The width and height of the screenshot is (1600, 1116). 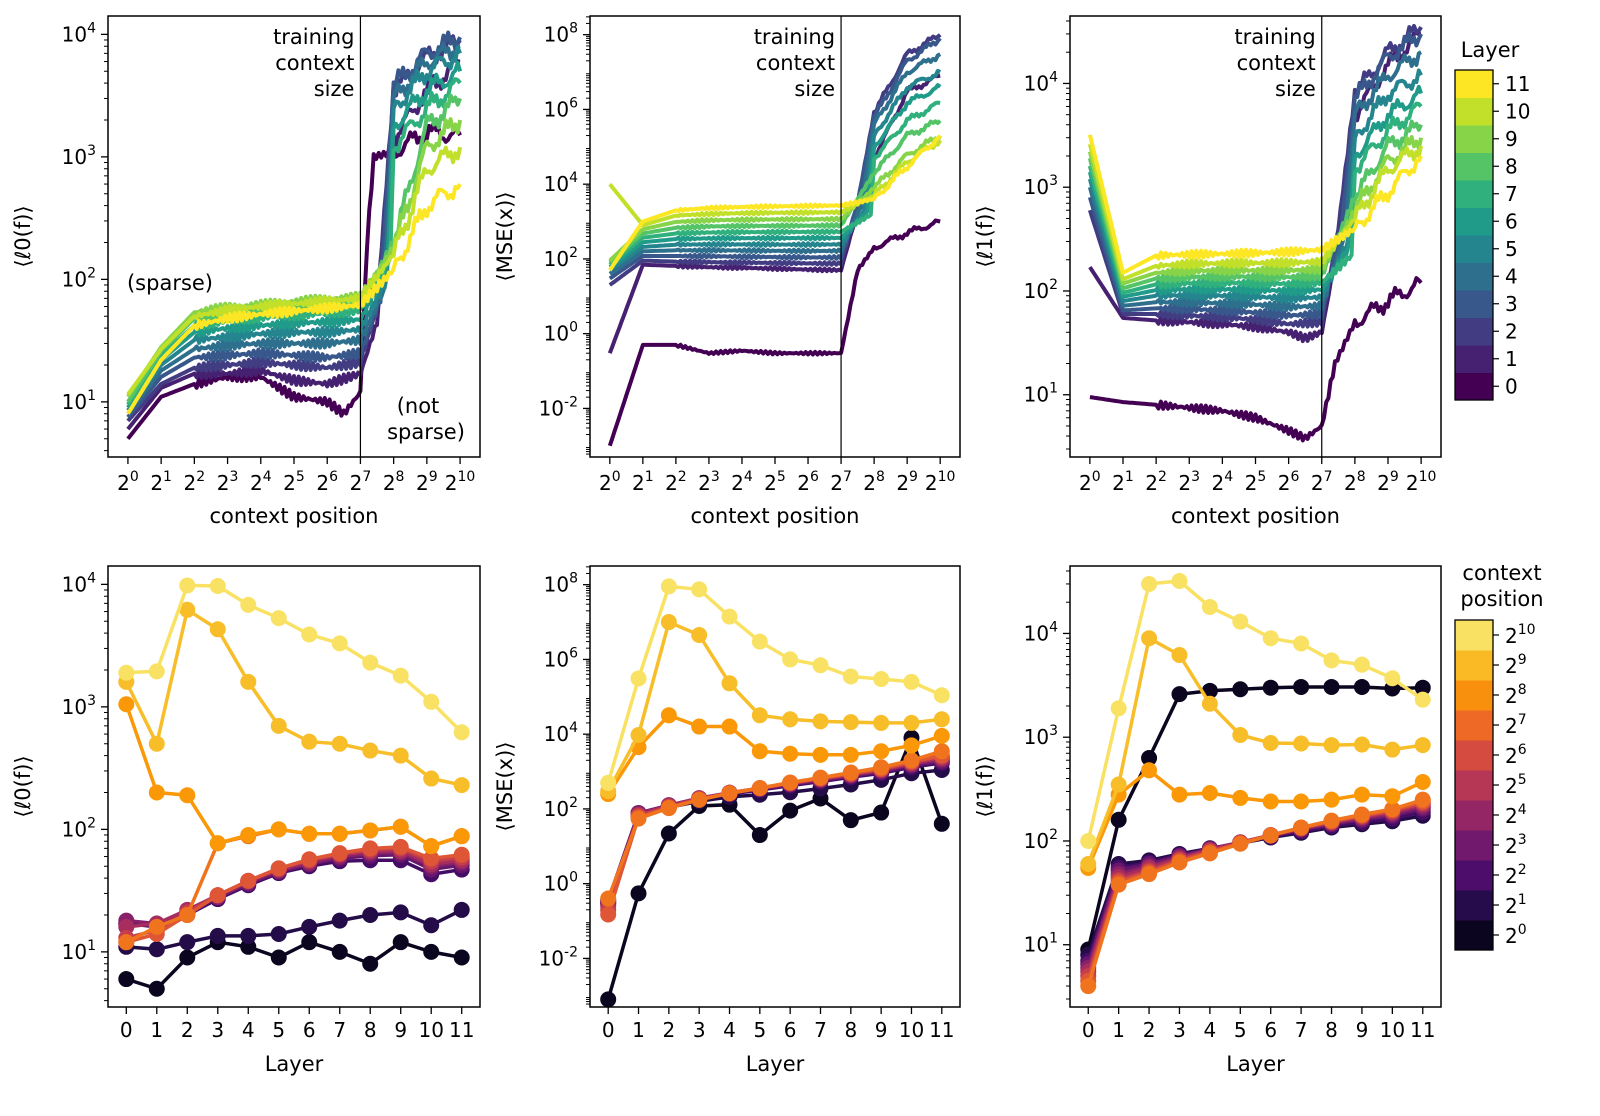 I want to click on colorbar-title-line1: context, so click(x=1501, y=573).